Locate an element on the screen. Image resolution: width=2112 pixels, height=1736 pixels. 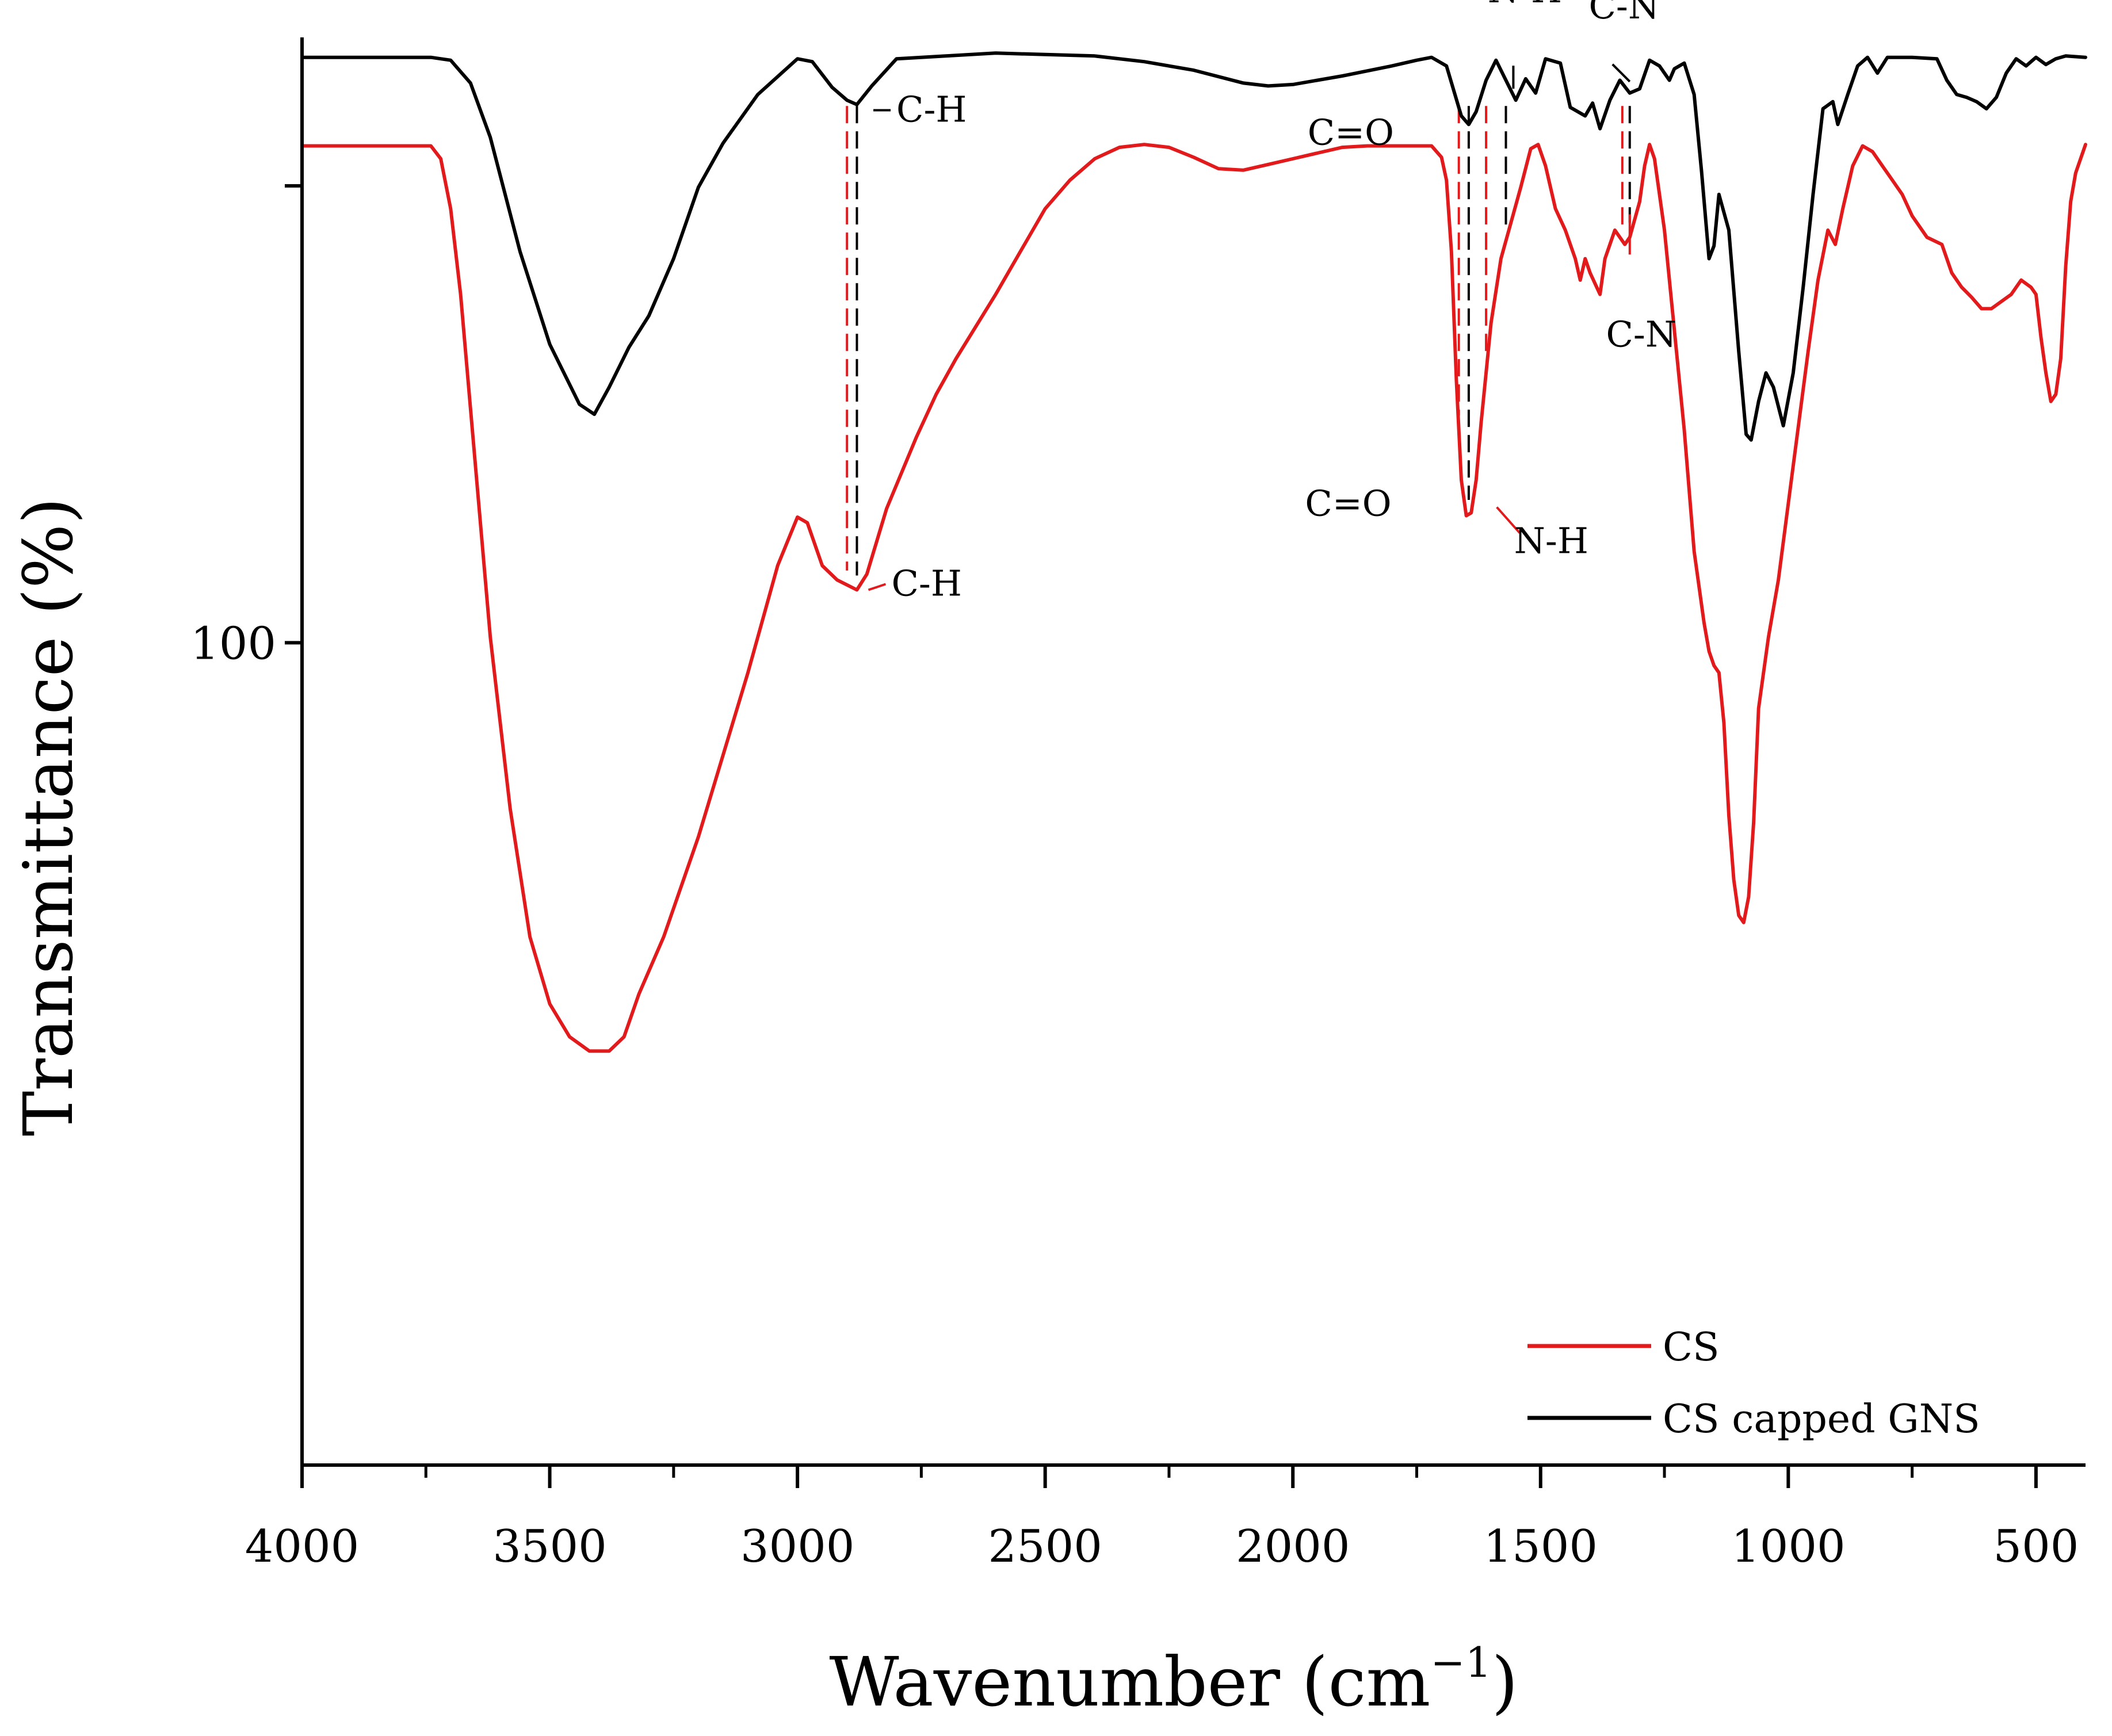
x-tick-label-500: 500 is located at coordinates (2036, 1547).